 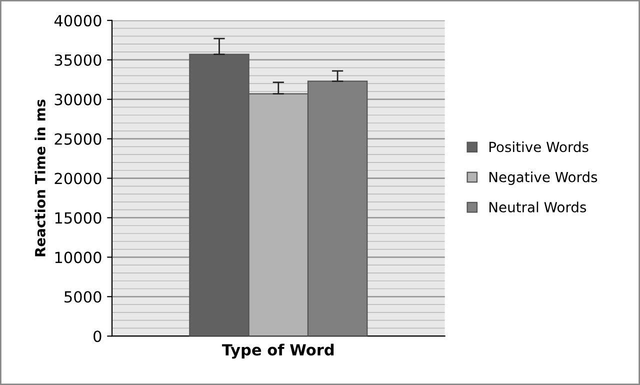 I want to click on y-axis-title: Reaction Time in ms, so click(x=40, y=178).